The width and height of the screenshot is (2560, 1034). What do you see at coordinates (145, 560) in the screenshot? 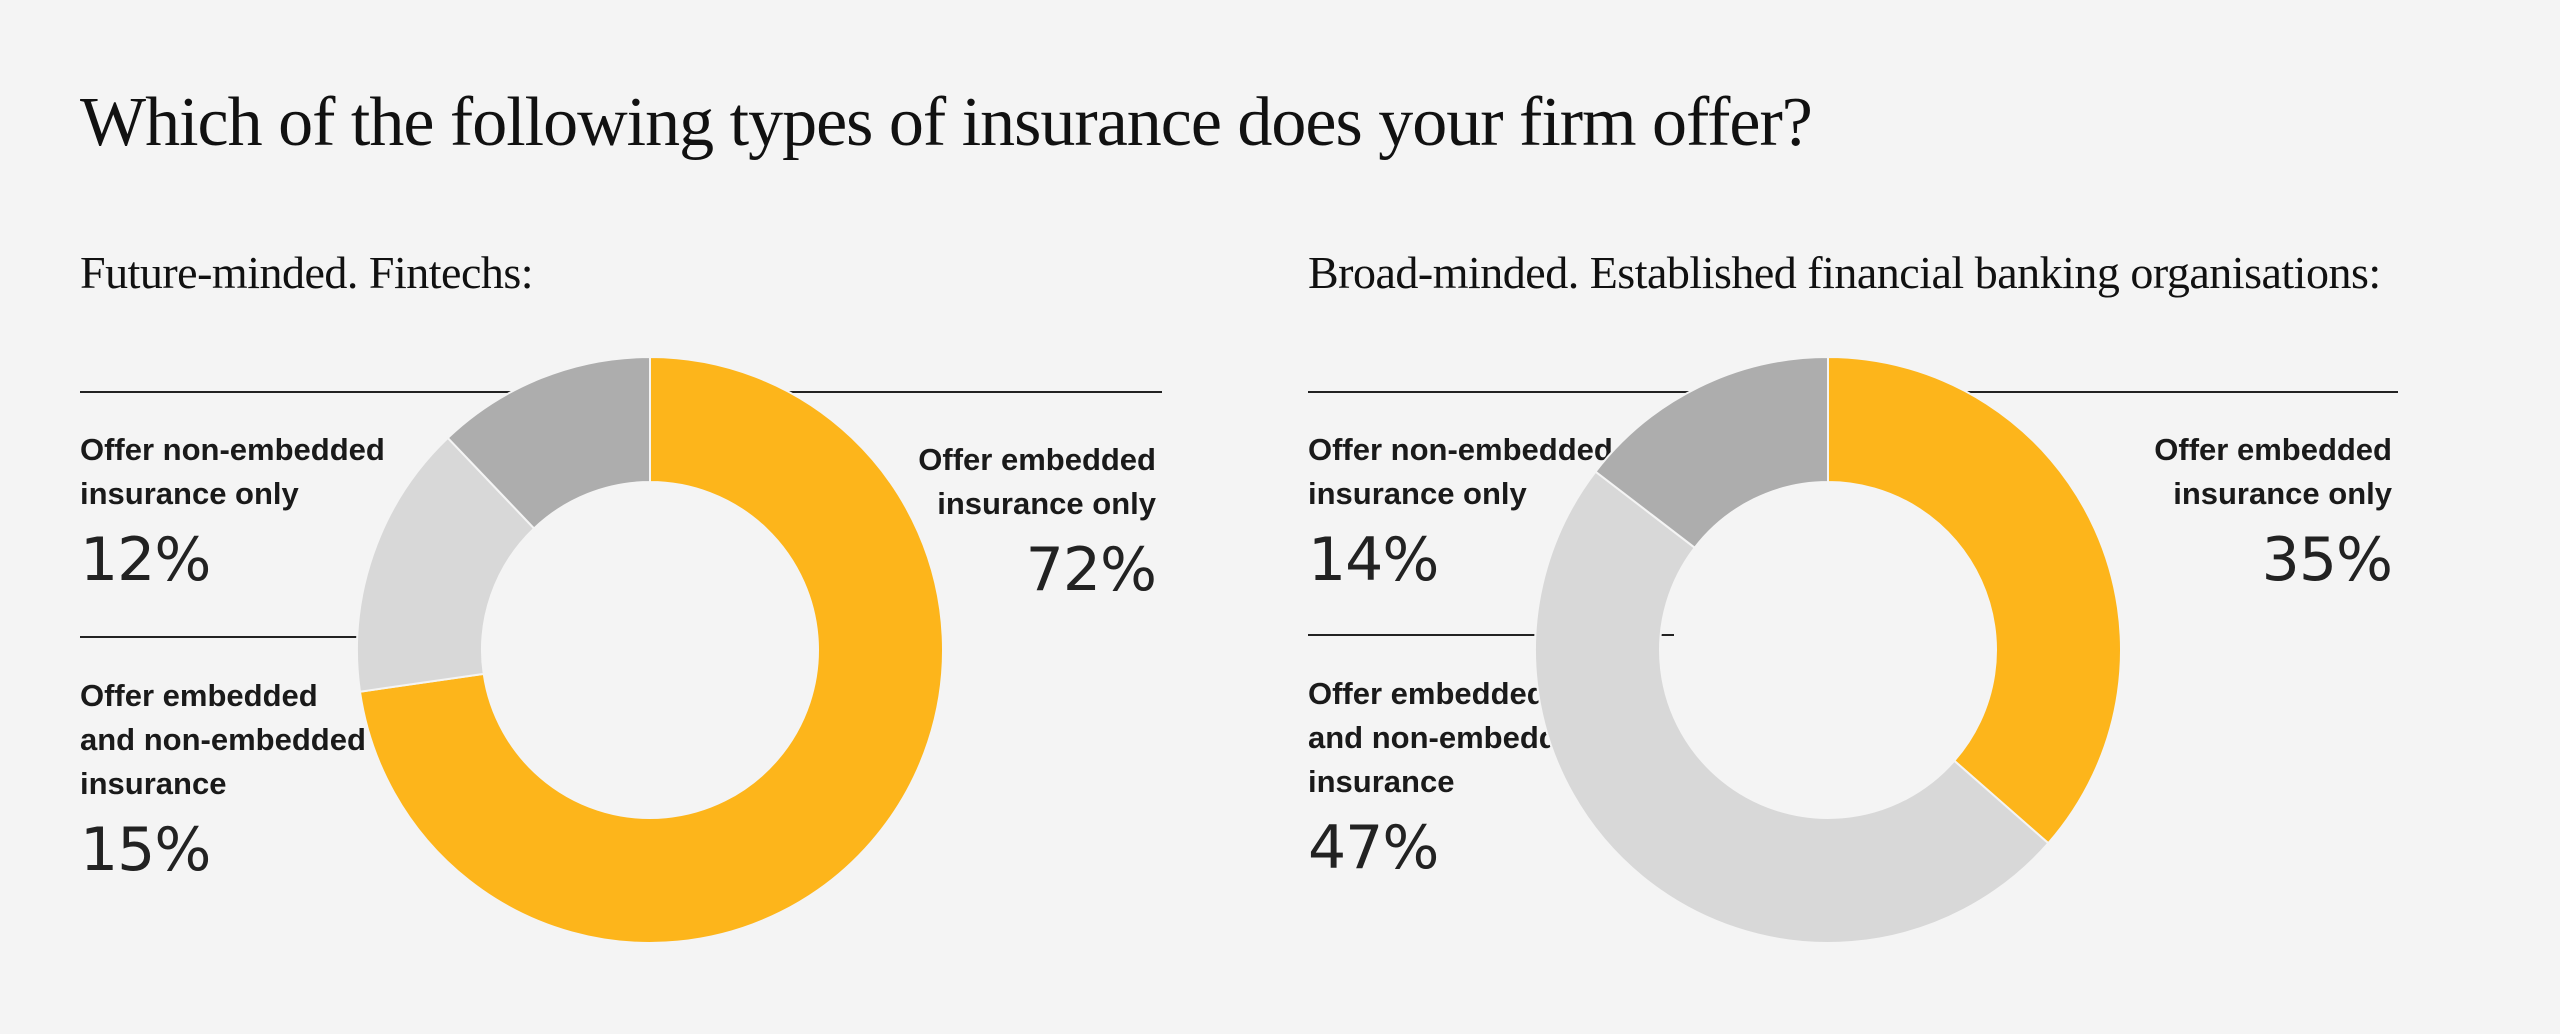
I see `value-non-embedded: 12%` at bounding box center [145, 560].